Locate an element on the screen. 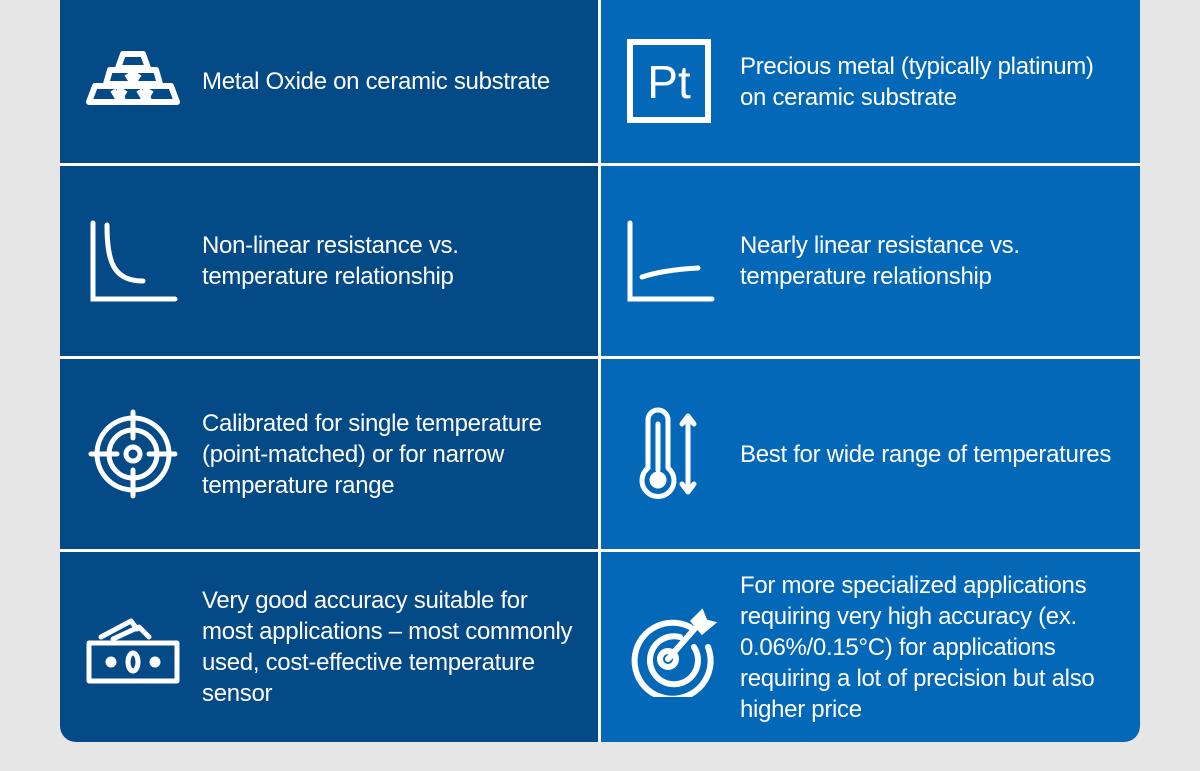 This screenshot has width=1200, height=771. cell-metal-oxide: Metal Oxide on ceramic substrate is located at coordinates (329, 81).